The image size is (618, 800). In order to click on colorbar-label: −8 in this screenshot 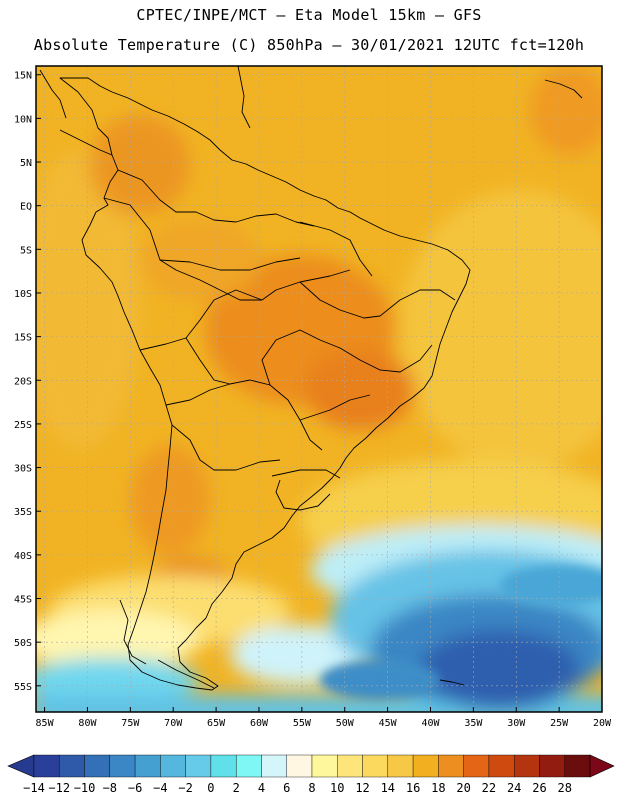, I will do `click(110, 788)`.